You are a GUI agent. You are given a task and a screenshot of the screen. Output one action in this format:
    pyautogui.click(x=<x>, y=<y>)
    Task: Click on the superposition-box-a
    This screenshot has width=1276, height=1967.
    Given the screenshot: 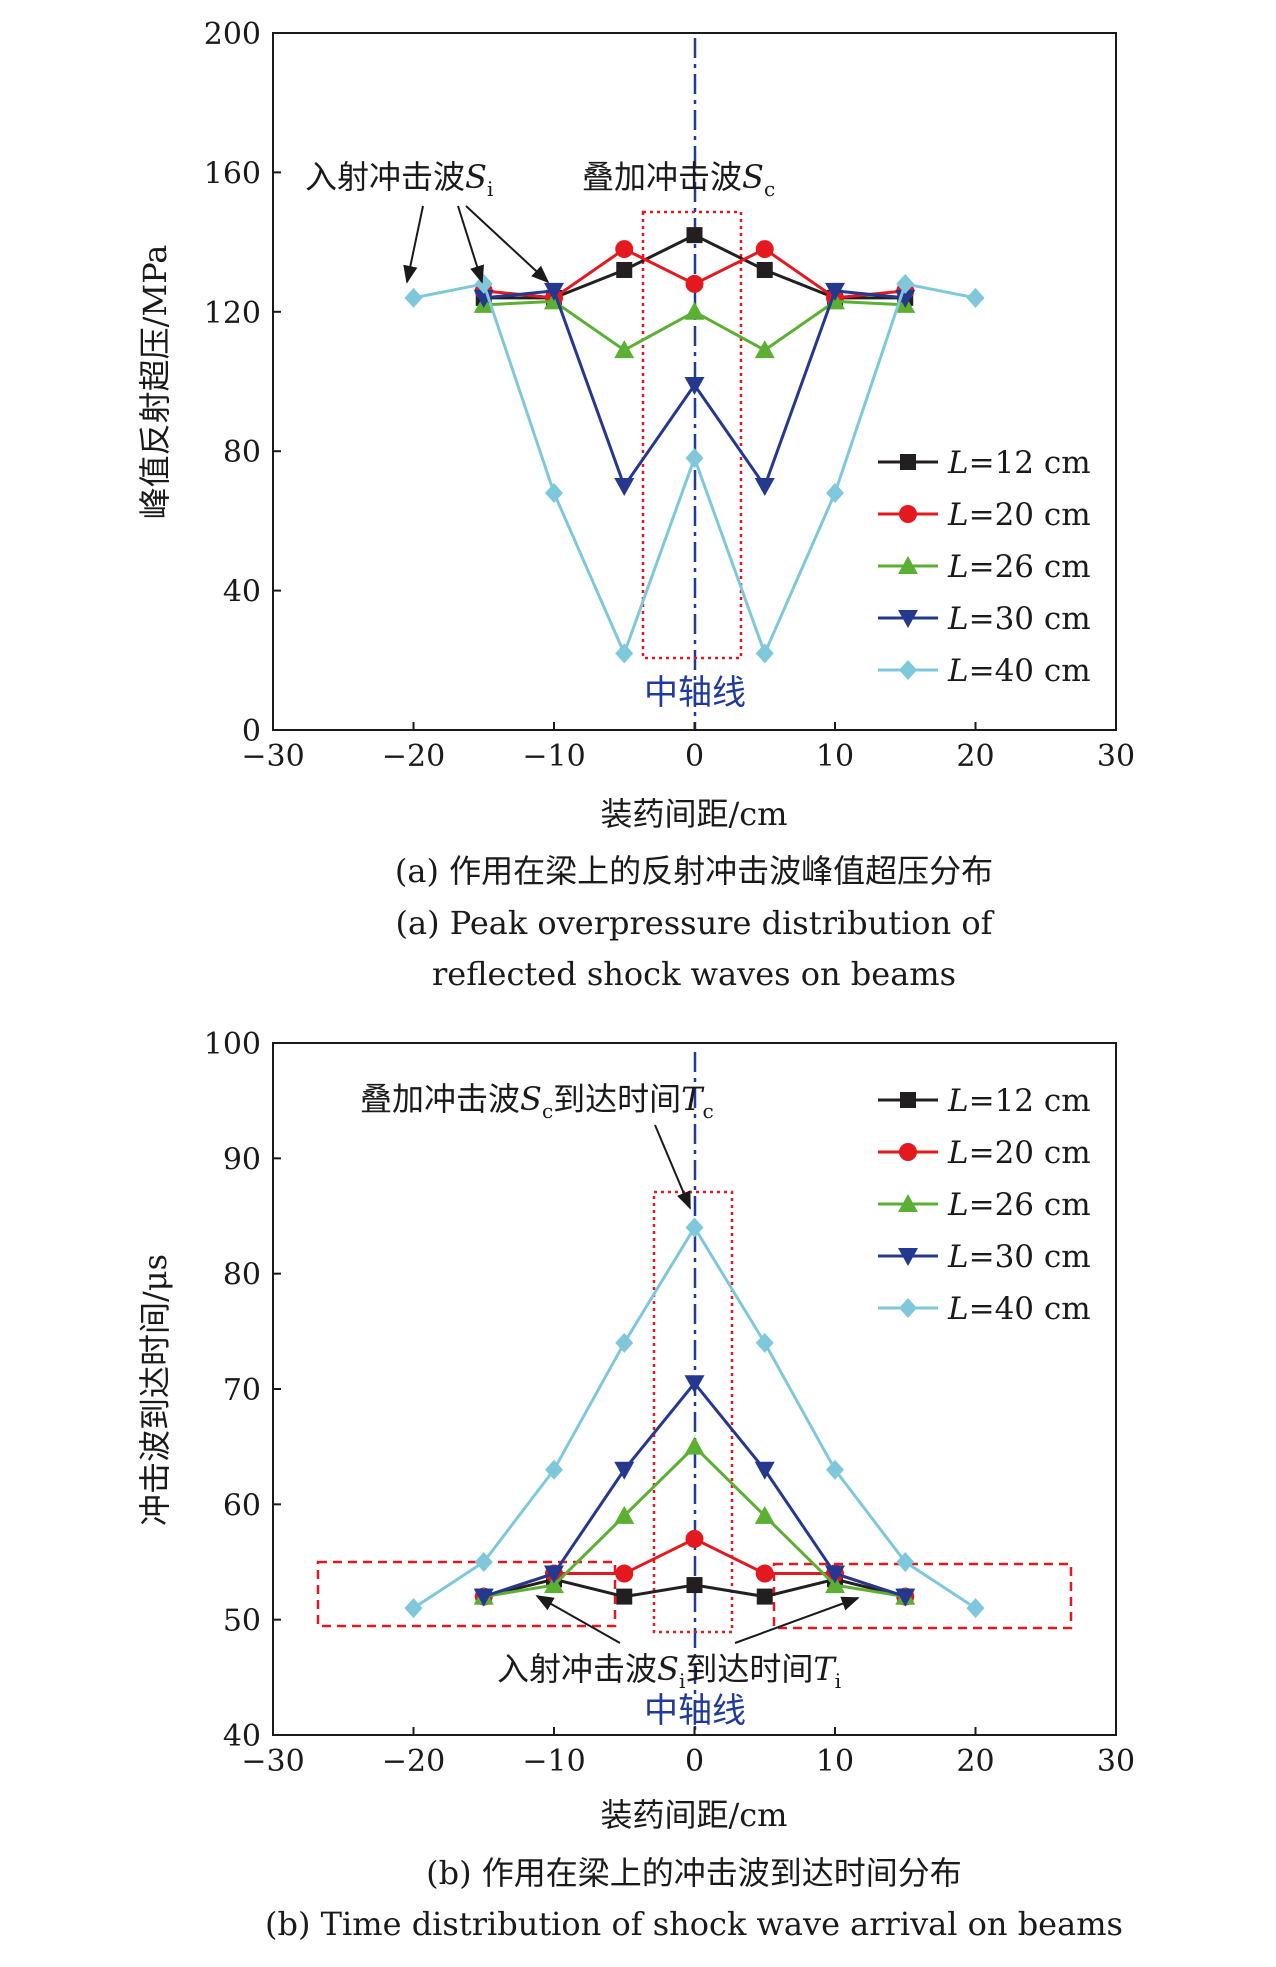 What is the action you would take?
    pyautogui.click(x=692, y=435)
    